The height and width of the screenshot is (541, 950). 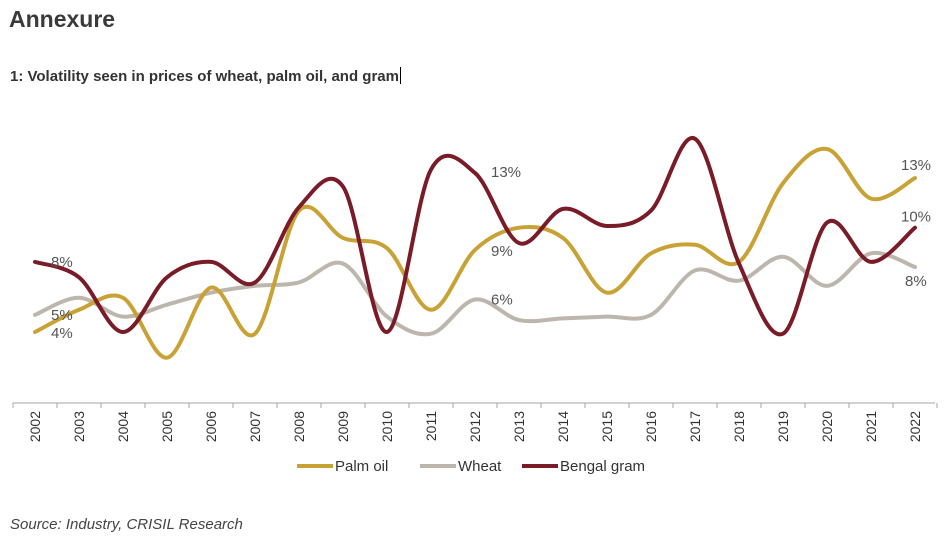 I want to click on page-title: Annexure, so click(x=62, y=19).